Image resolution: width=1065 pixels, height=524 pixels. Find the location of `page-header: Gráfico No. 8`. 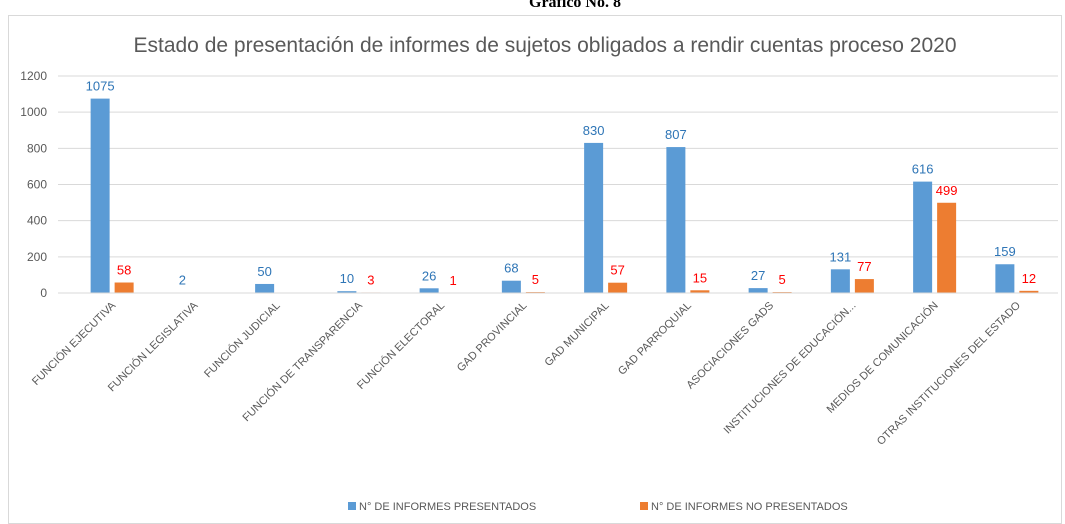

page-header: Gráfico No. 8 is located at coordinates (575, 5).